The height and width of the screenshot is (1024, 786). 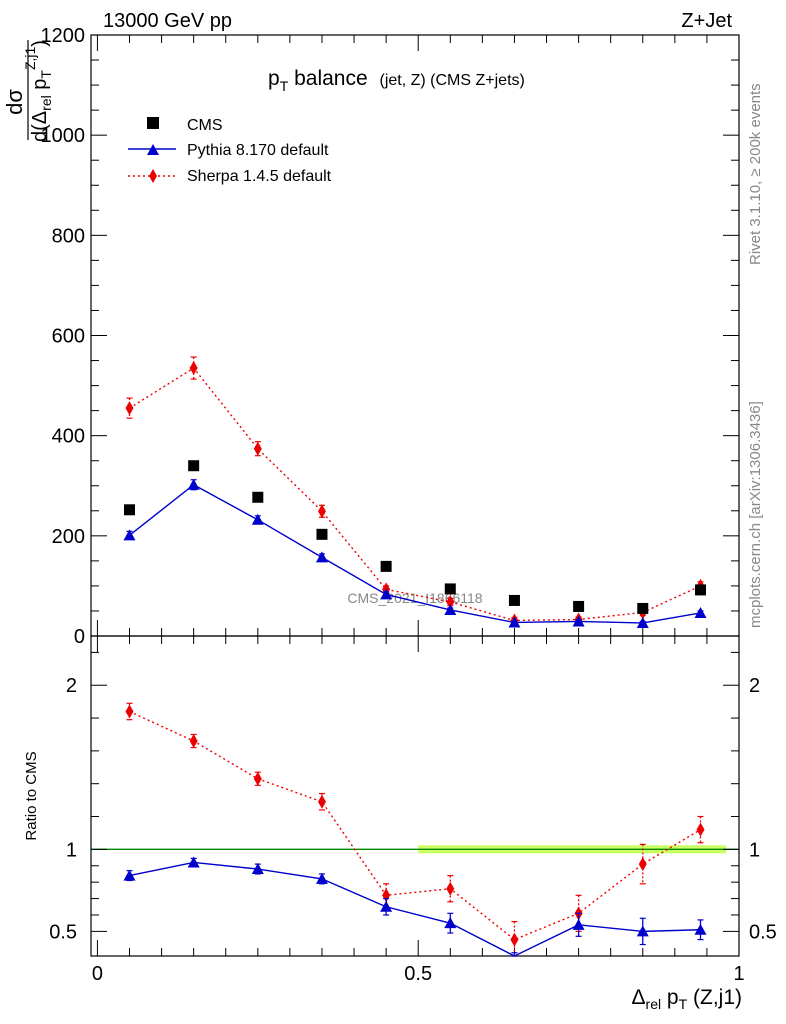 I want to click on ratio-ytick-label-left: 2, so click(x=71, y=686).